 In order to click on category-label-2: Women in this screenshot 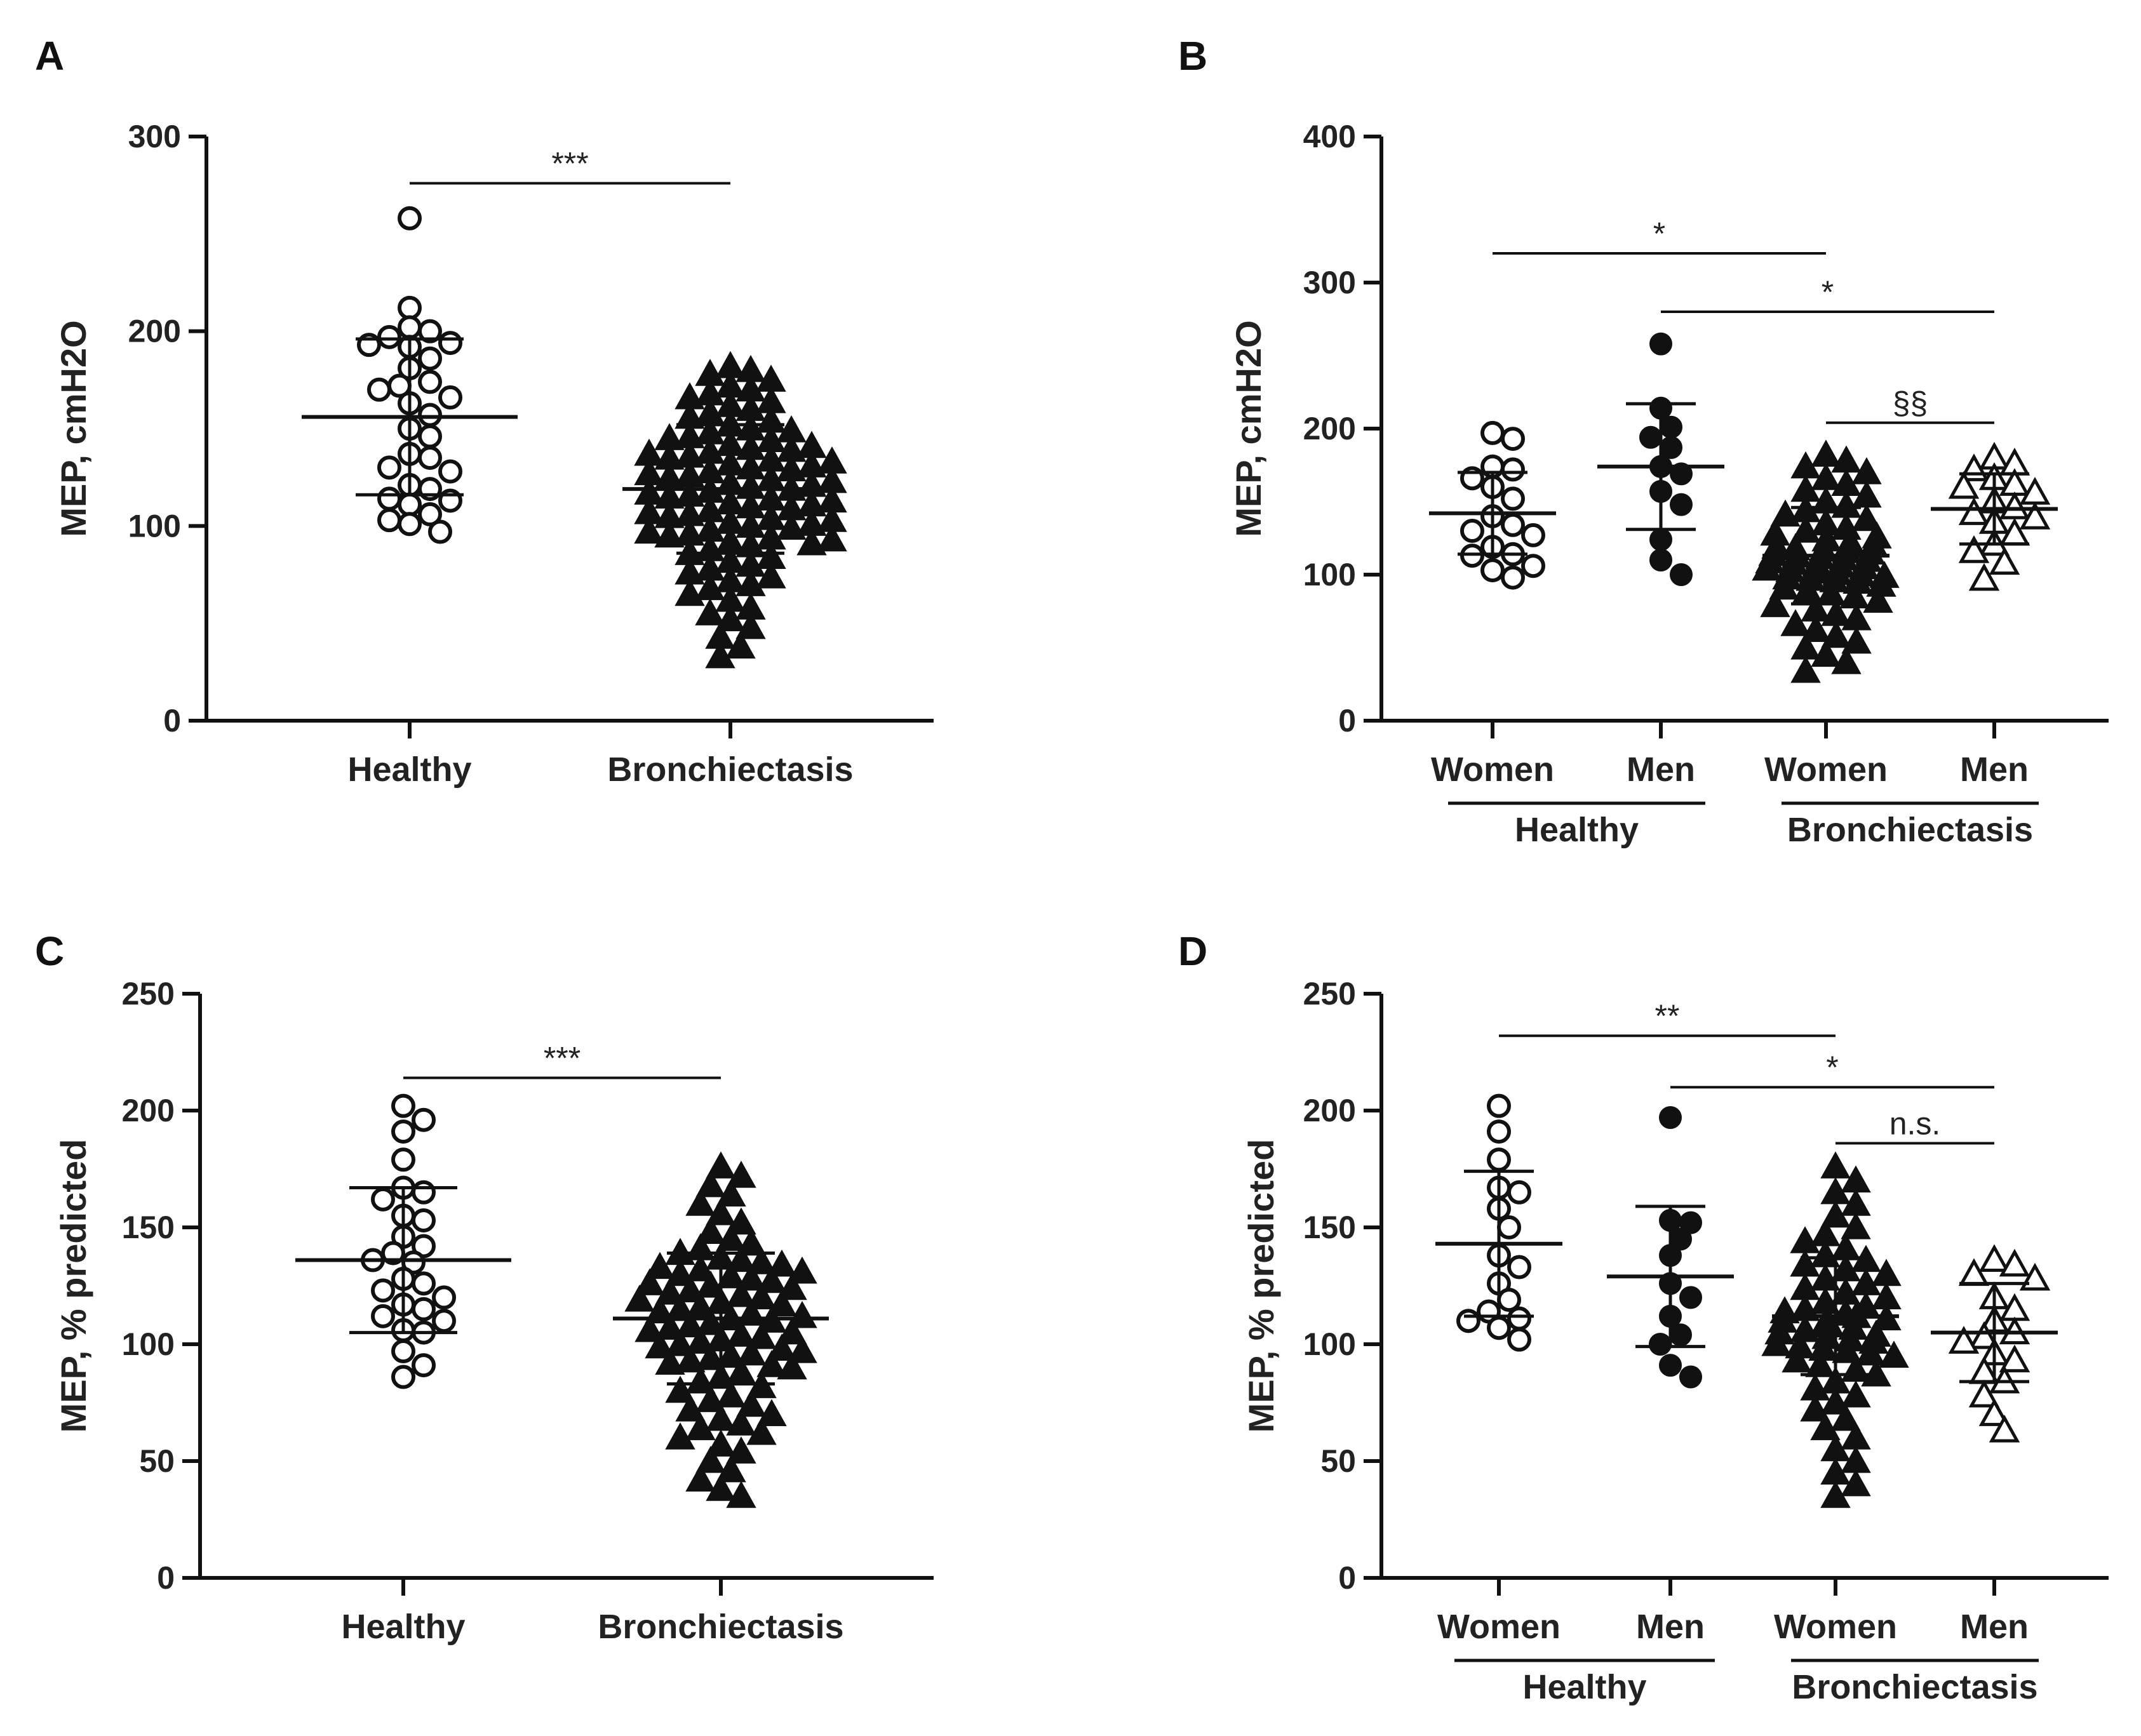, I will do `click(1826, 770)`.